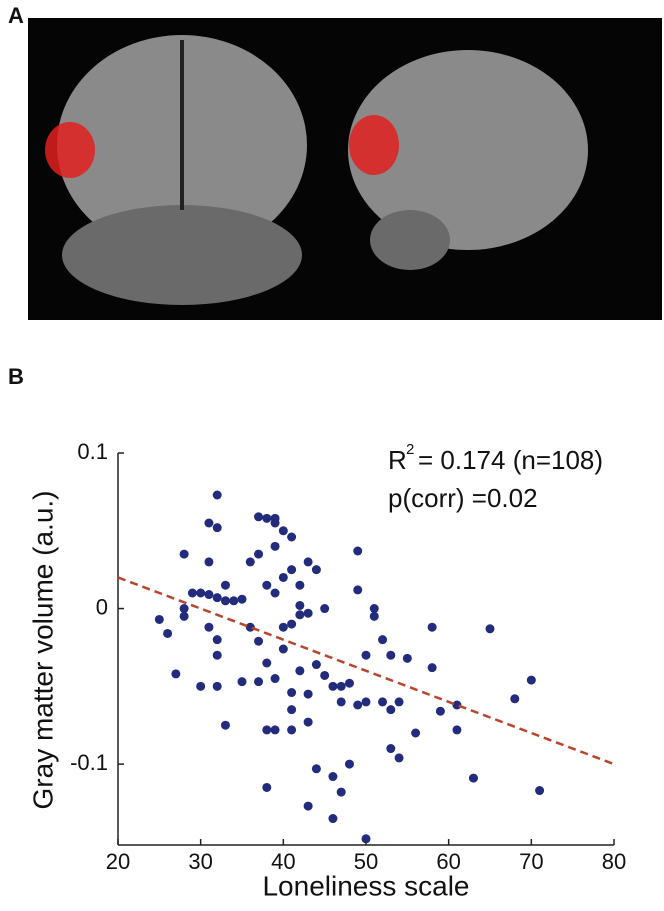 This screenshot has height=911, width=664. Describe the element at coordinates (531, 861) in the screenshot. I see `x-tick-label: 70` at that location.